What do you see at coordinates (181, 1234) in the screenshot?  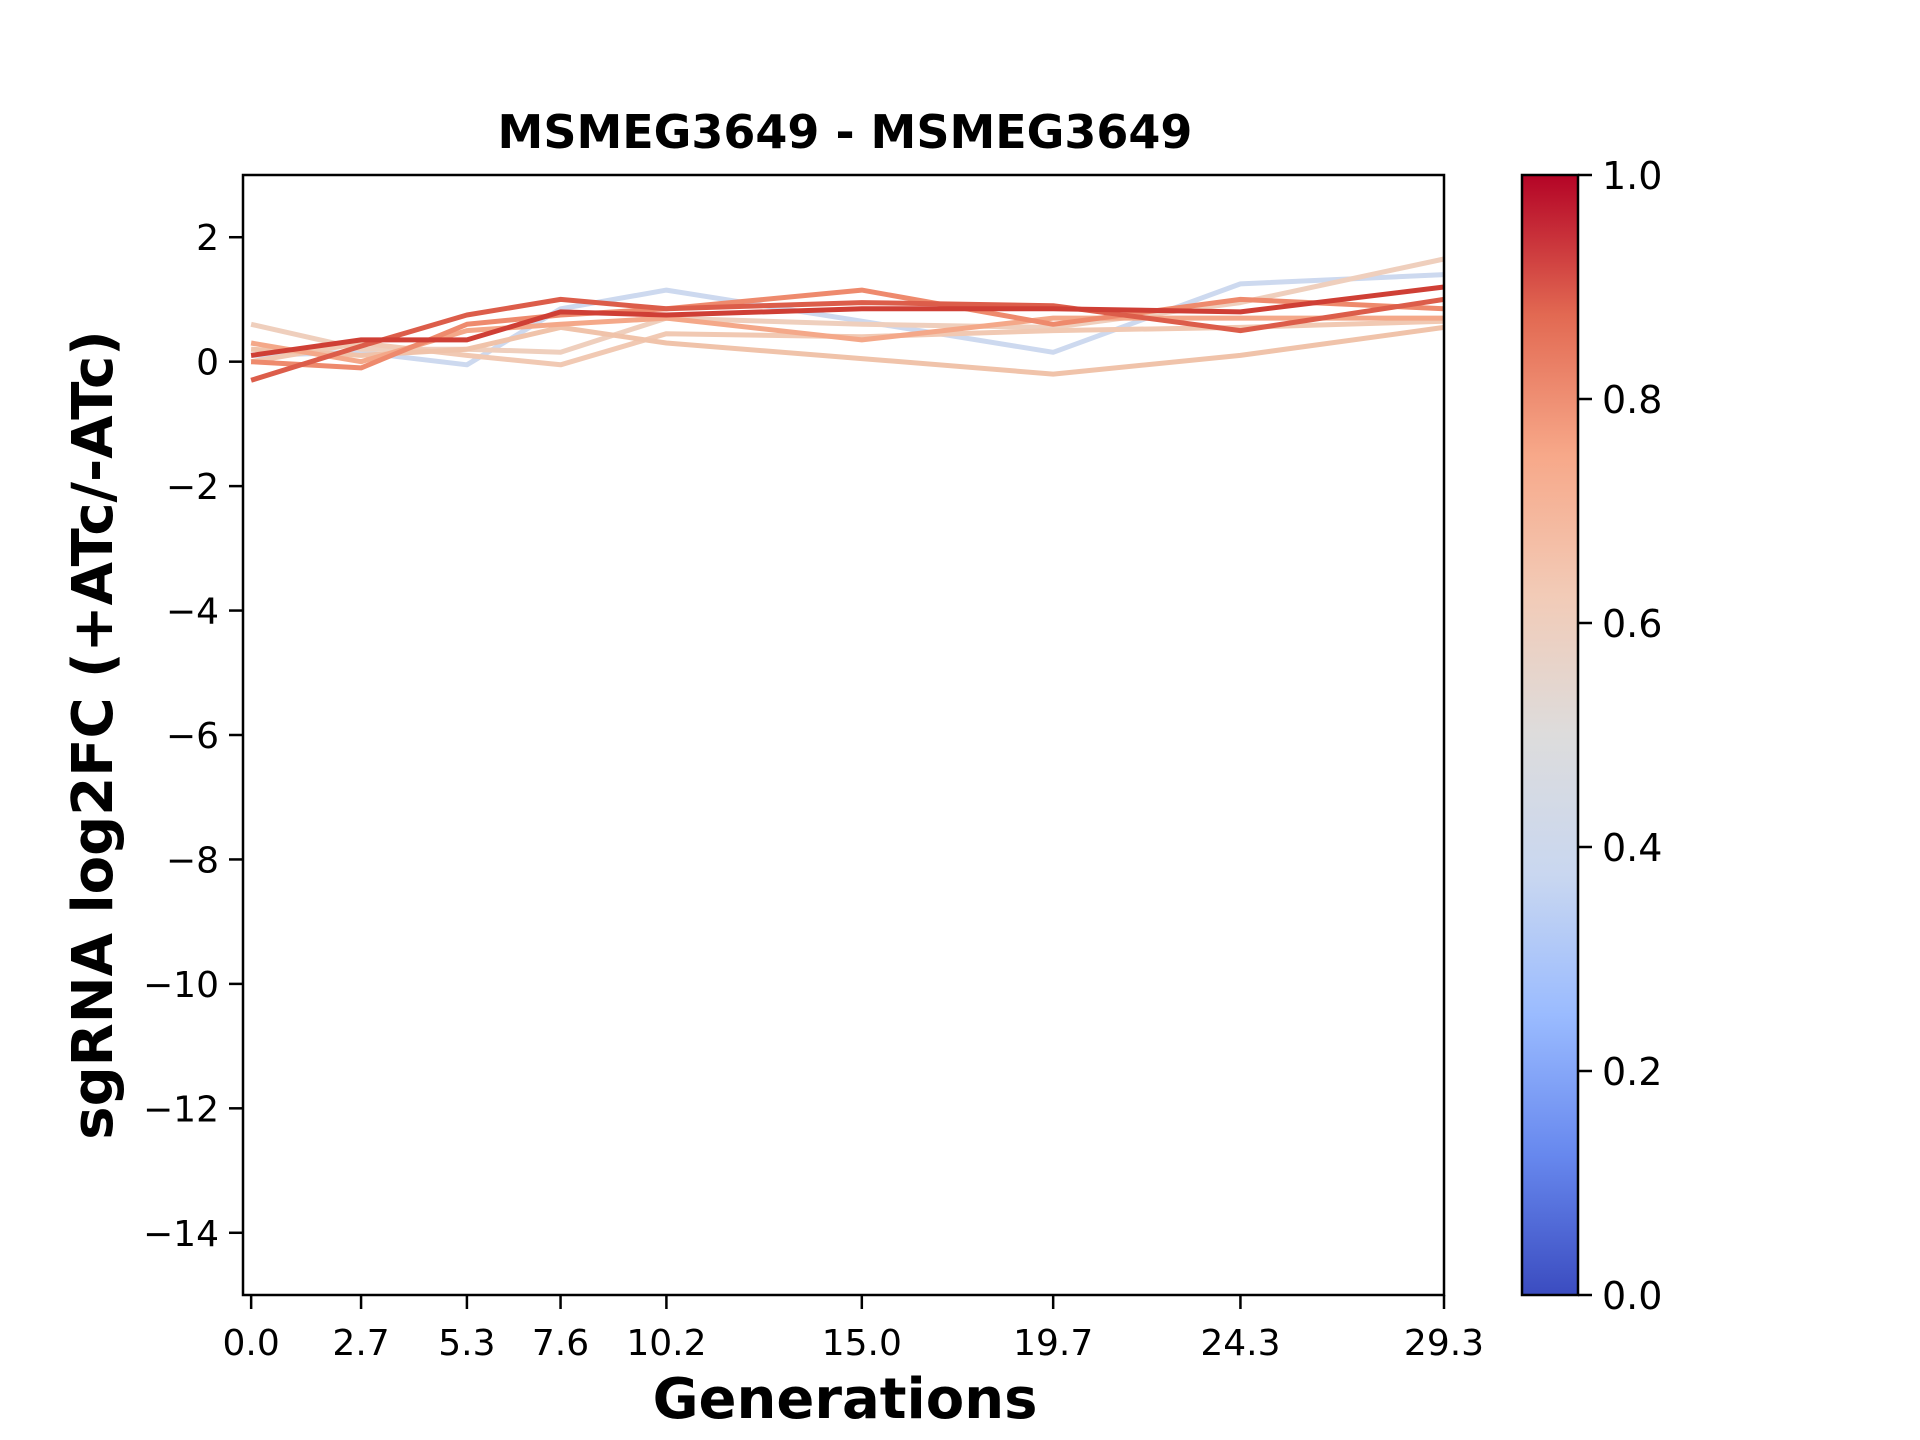 I see `y-tick-label: −14` at bounding box center [181, 1234].